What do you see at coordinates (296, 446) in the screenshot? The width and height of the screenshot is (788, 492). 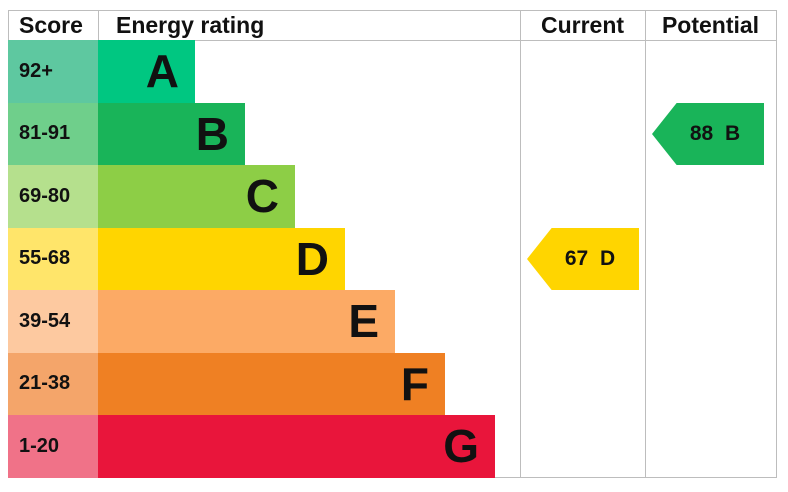 I see `rating-bar-g: G` at bounding box center [296, 446].